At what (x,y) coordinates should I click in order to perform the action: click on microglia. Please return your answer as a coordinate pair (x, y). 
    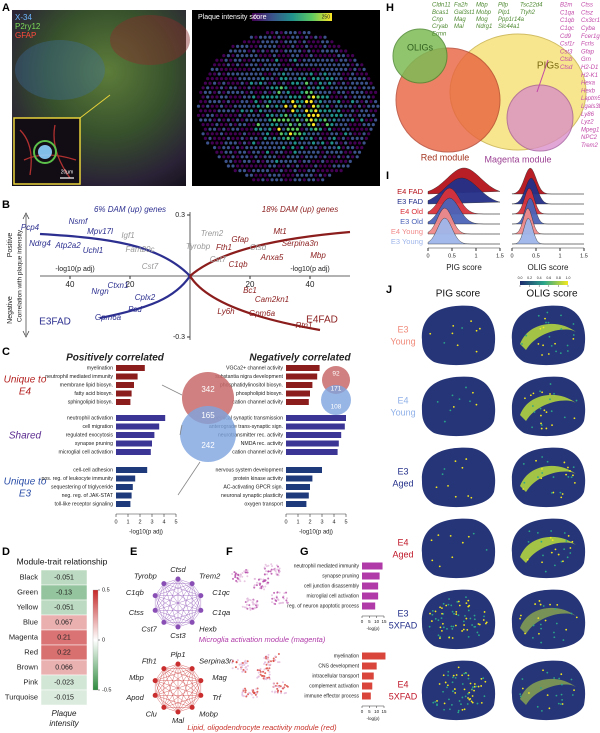
    Looking at the image, I should click on (45, 152).